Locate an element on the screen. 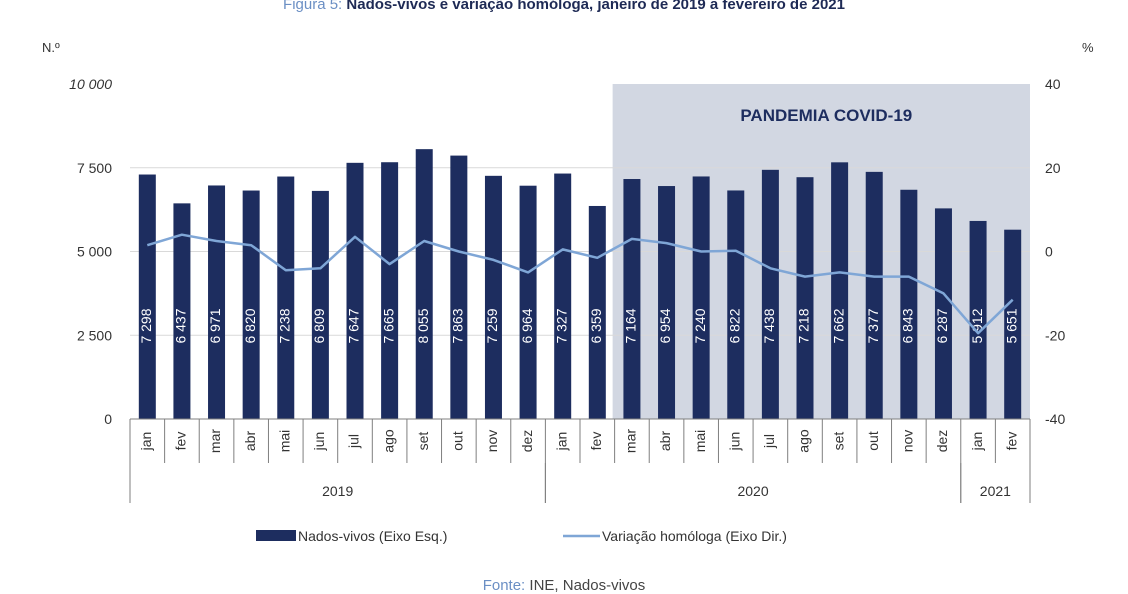 The width and height of the screenshot is (1128, 594). bar-value-label: 5 651 is located at coordinates (1011, 325).